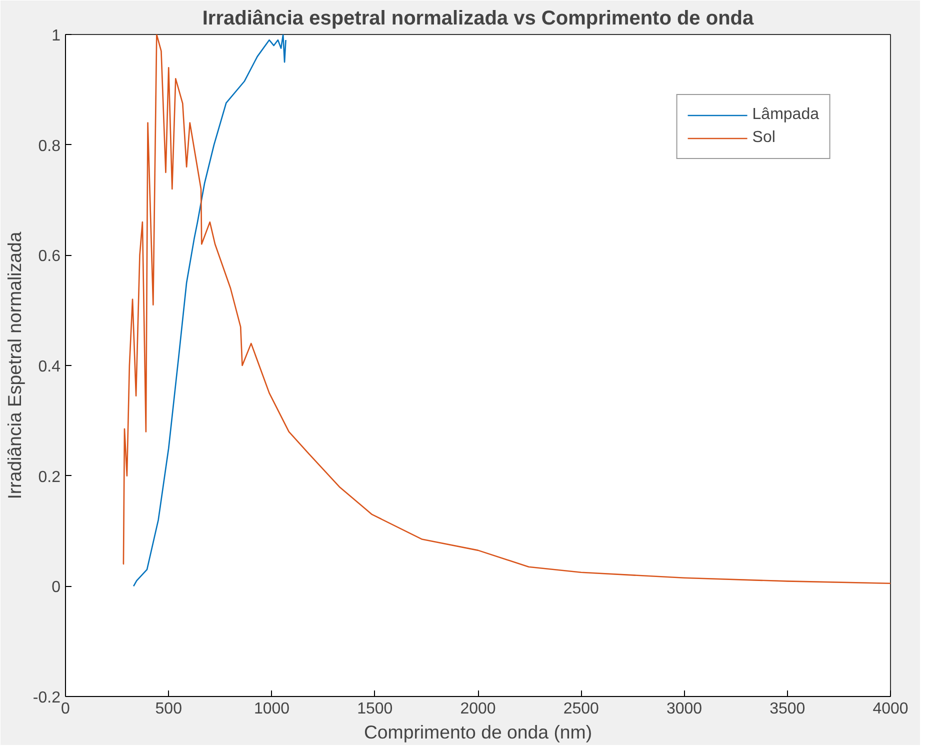  Describe the element at coordinates (272, 709) in the screenshot. I see `x-tick-label: 1000` at that location.